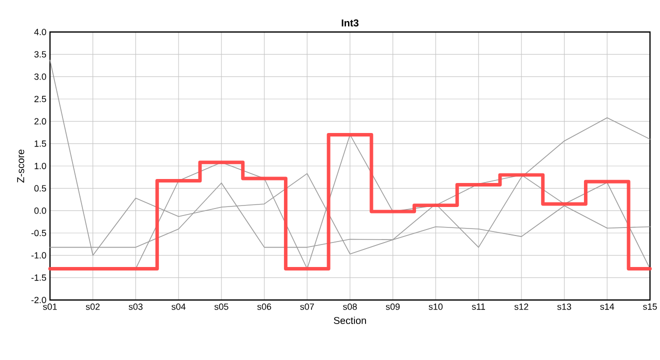 This screenshot has width=660, height=360. Describe the element at coordinates (221, 307) in the screenshot. I see `x-tick-label: s05` at that location.